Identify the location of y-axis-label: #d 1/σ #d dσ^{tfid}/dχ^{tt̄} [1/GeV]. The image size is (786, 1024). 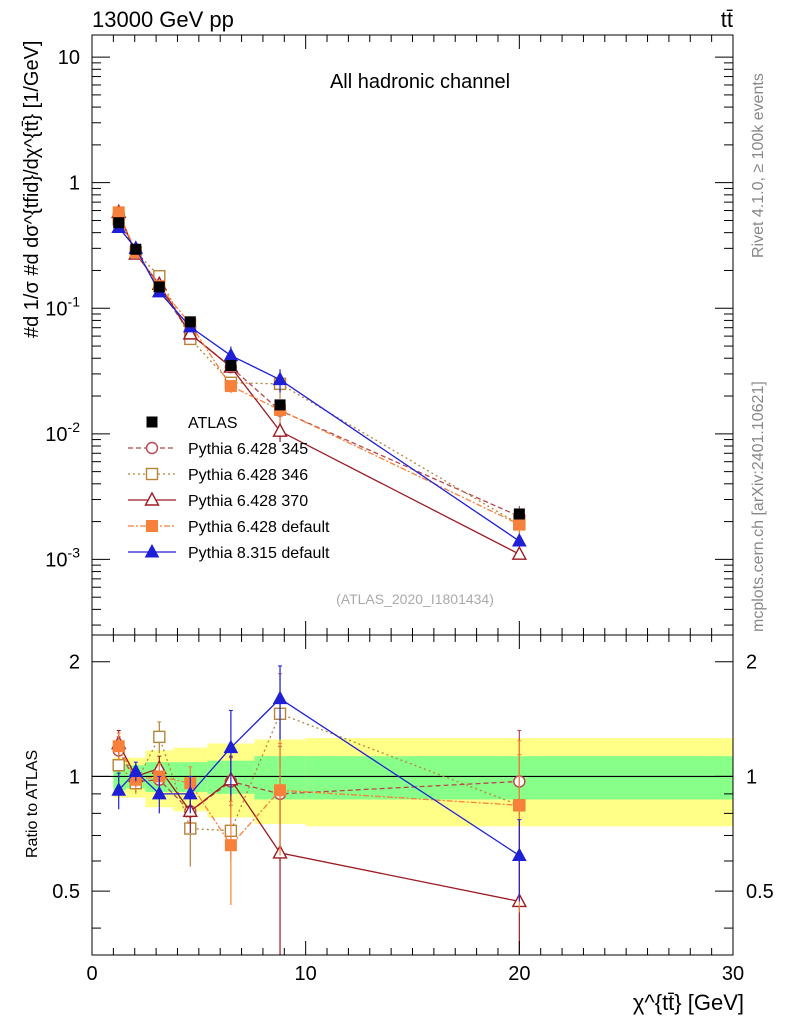
(32, 189).